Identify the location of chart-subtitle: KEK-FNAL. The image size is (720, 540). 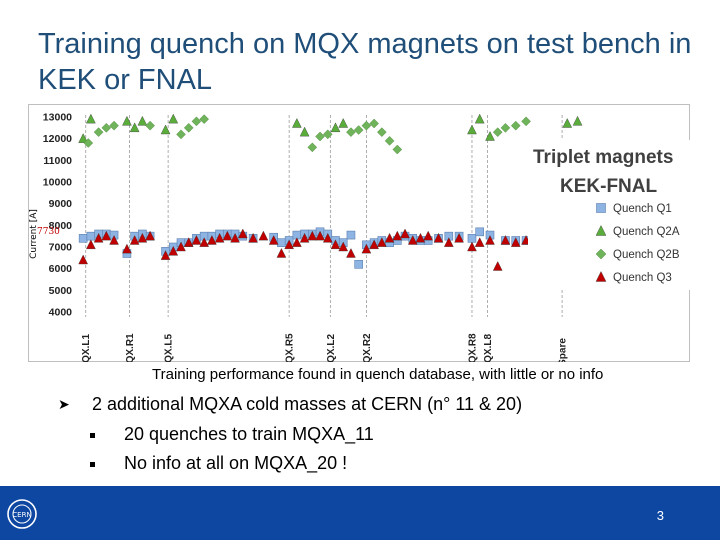
(608, 186).